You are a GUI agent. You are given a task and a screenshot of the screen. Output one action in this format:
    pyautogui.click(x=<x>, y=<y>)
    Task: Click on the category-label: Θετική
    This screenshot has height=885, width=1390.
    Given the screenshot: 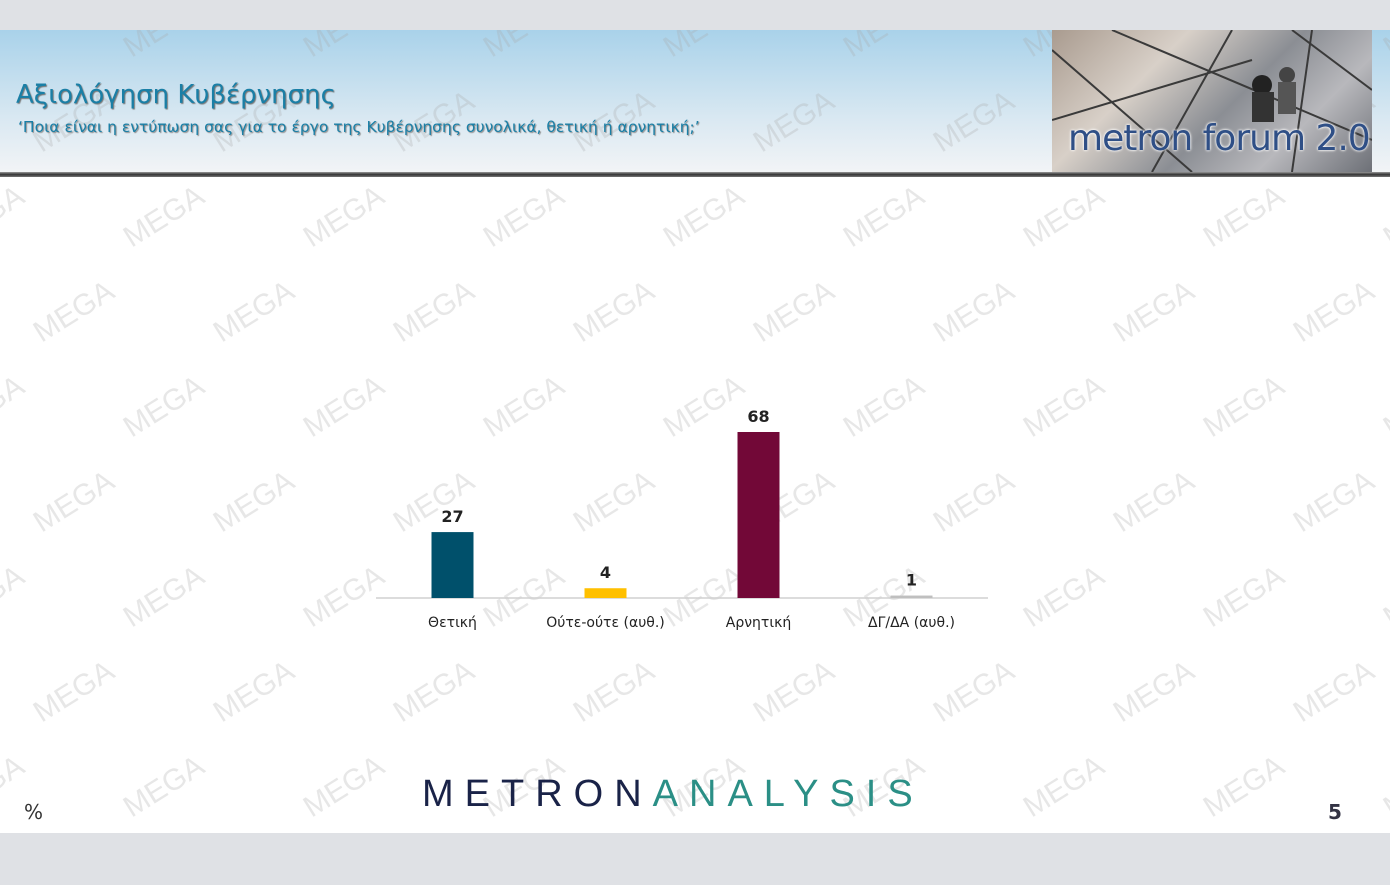 What is the action you would take?
    pyautogui.click(x=452, y=623)
    